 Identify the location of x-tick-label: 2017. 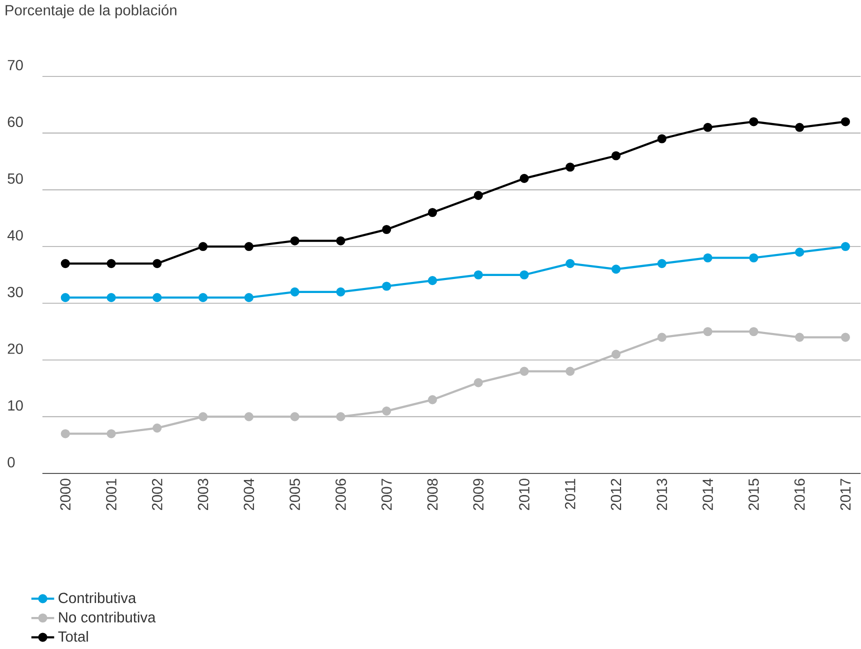
(845, 494).